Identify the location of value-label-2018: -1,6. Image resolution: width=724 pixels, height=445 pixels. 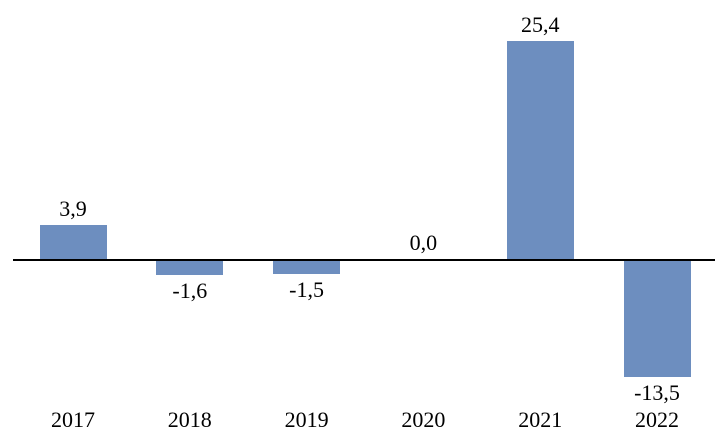
(190, 290).